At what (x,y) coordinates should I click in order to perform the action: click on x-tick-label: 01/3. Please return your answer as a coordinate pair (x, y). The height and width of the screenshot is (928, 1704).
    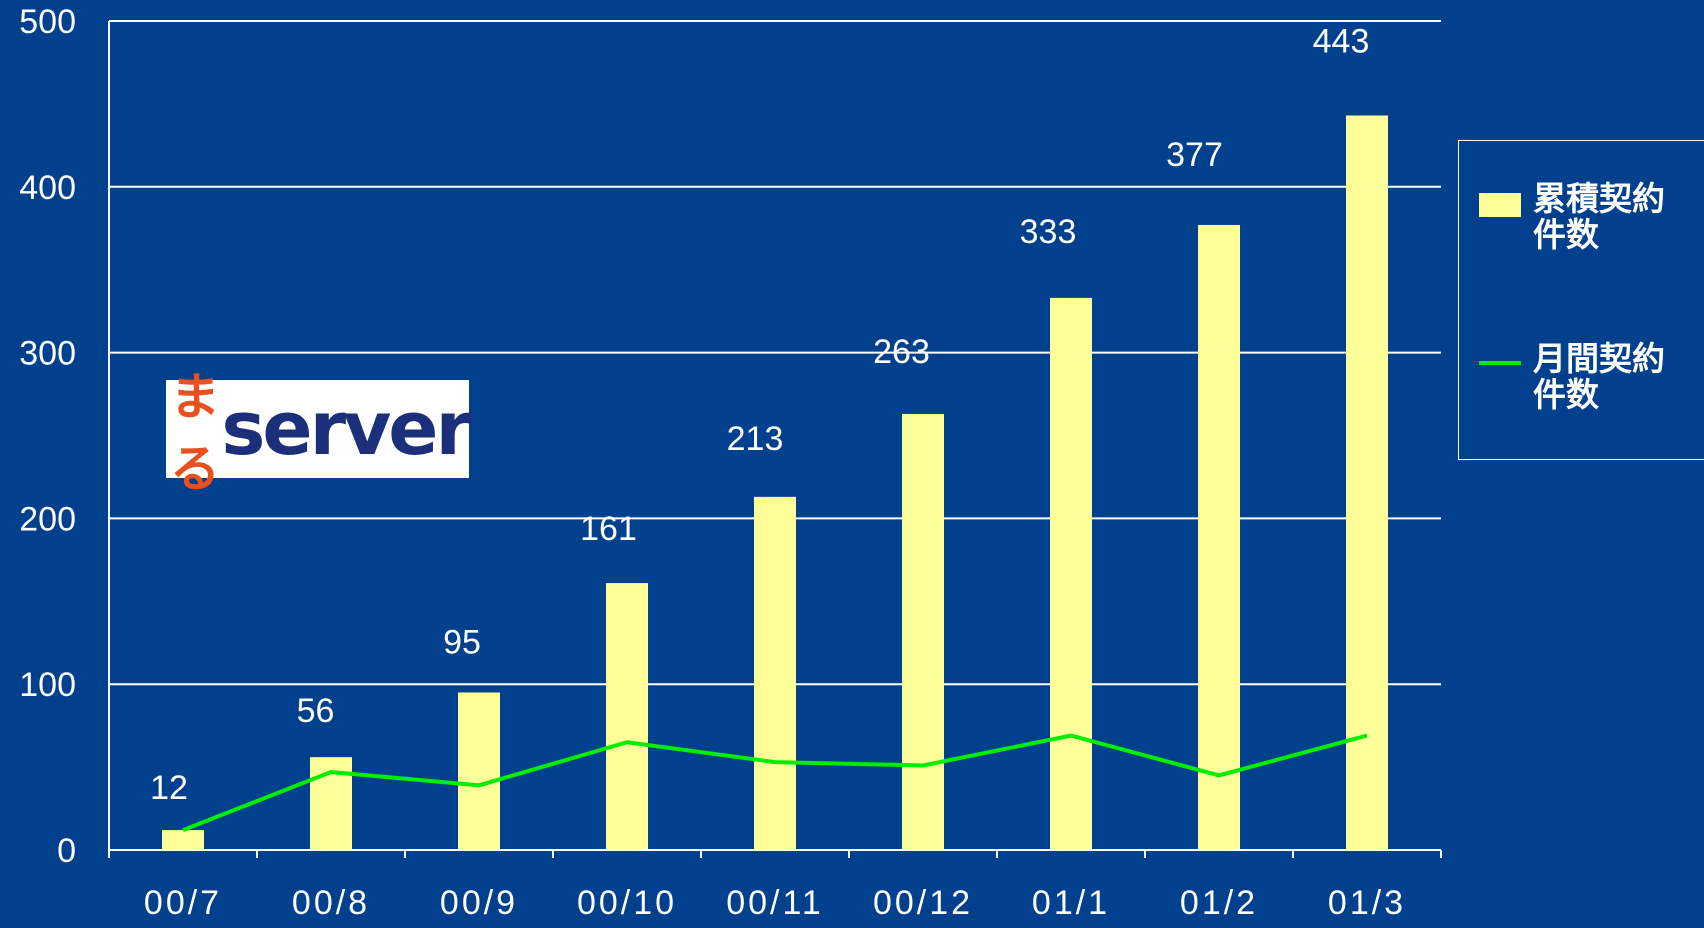
    Looking at the image, I should click on (1367, 903).